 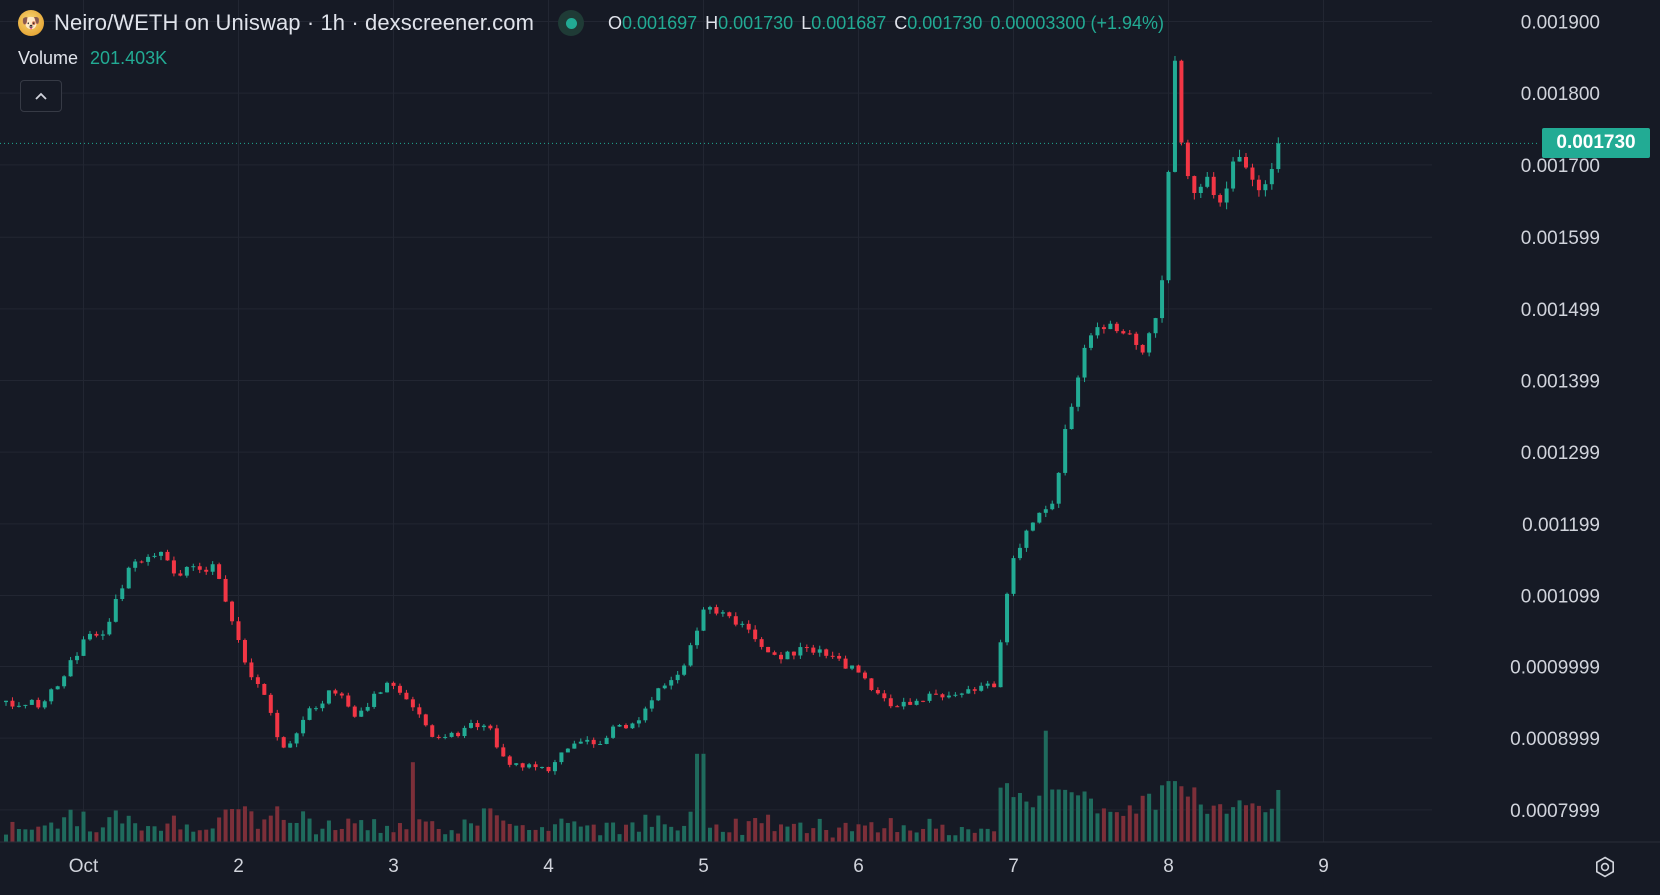 What do you see at coordinates (41, 96) in the screenshot?
I see `collapse-legend-button` at bounding box center [41, 96].